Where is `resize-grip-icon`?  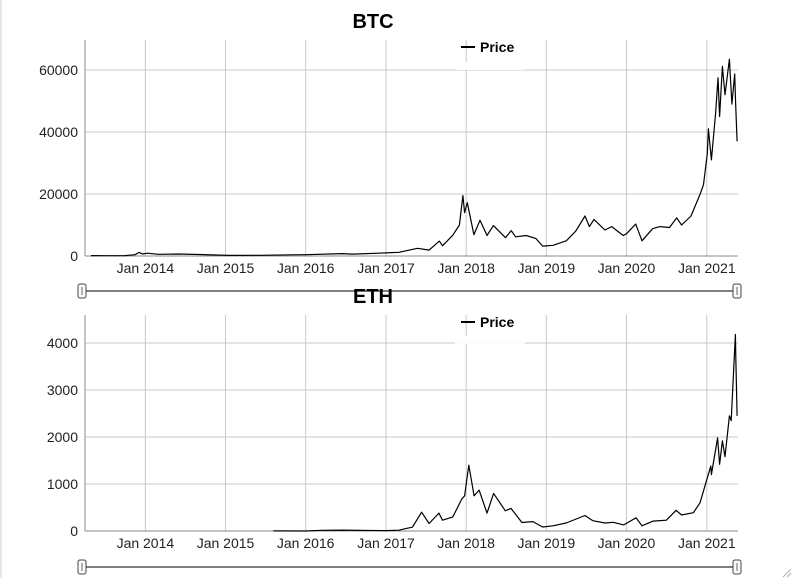
resize-grip-icon is located at coordinates (787, 573).